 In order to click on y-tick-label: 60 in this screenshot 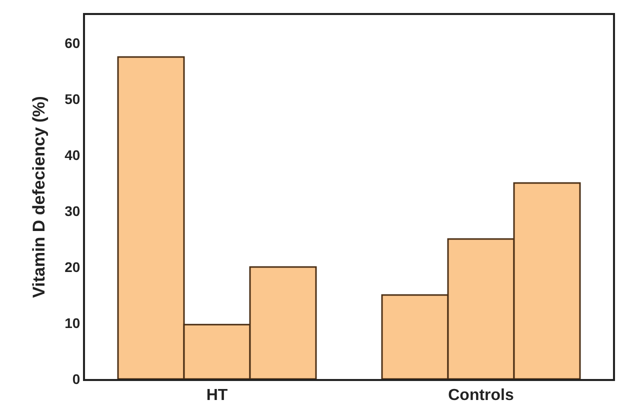, I will do `click(72, 42)`.